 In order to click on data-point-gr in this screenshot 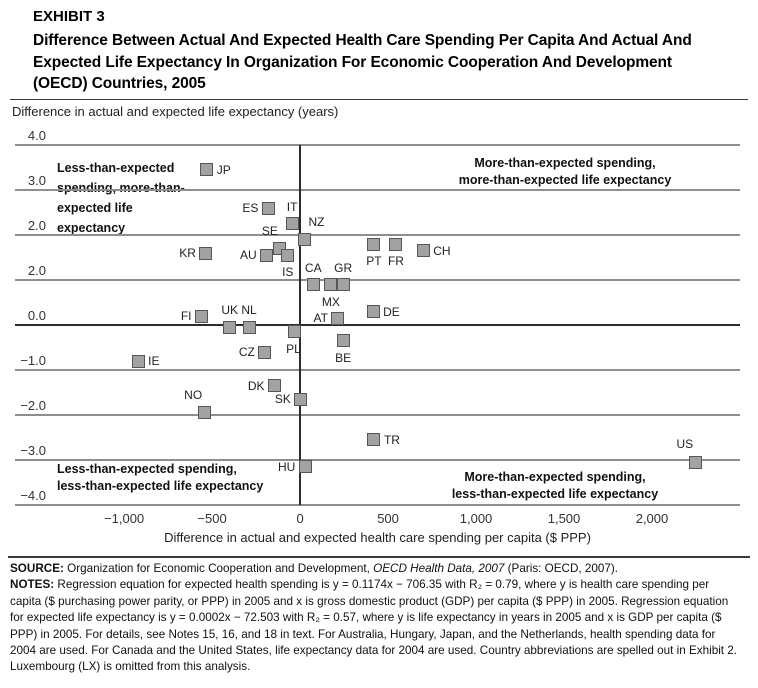, I will do `click(343, 284)`.